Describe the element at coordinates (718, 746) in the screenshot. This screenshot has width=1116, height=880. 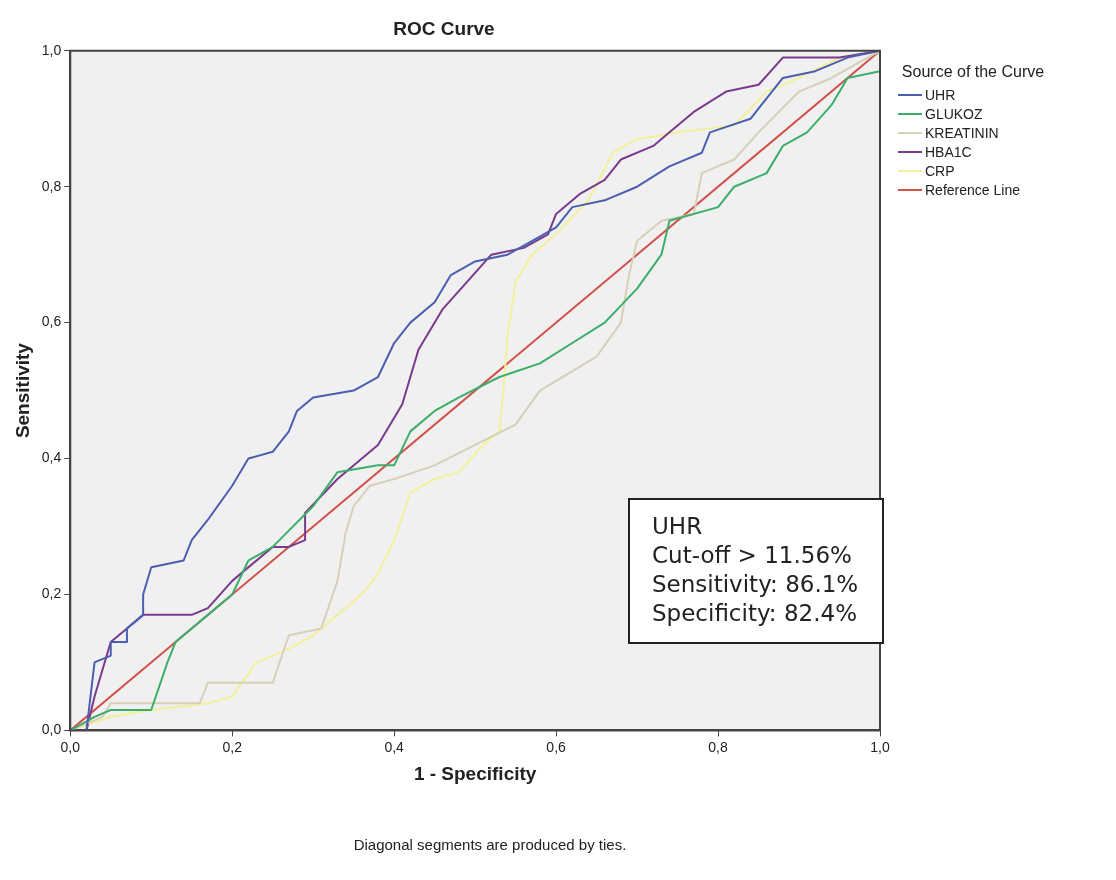
I see `x-tick-label: 0,8` at that location.